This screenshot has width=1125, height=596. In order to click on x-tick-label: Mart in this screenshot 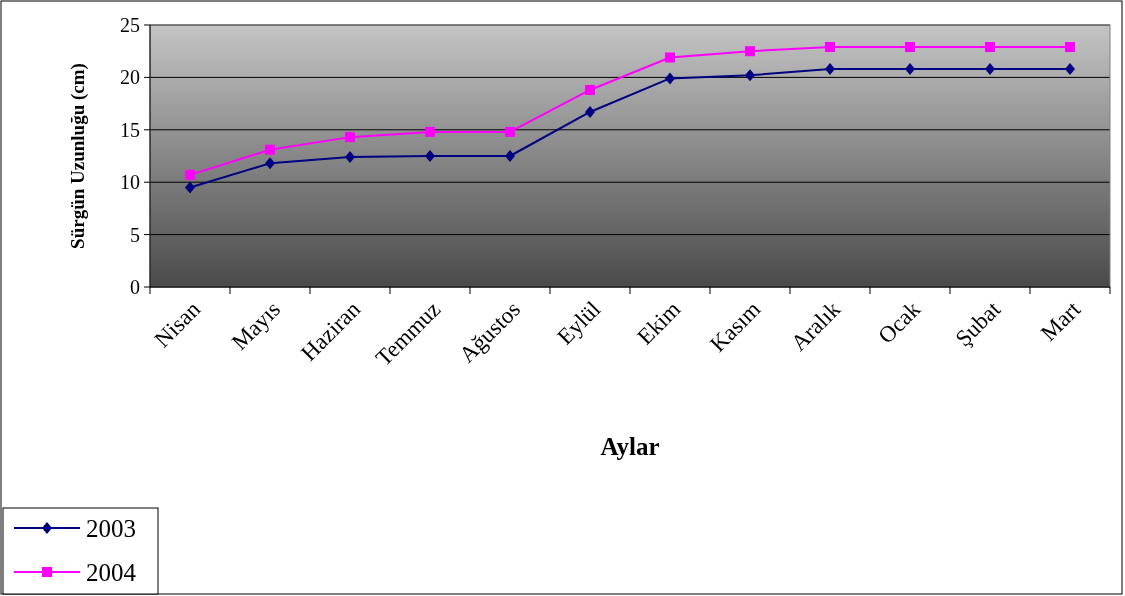, I will do `click(1060, 321)`.